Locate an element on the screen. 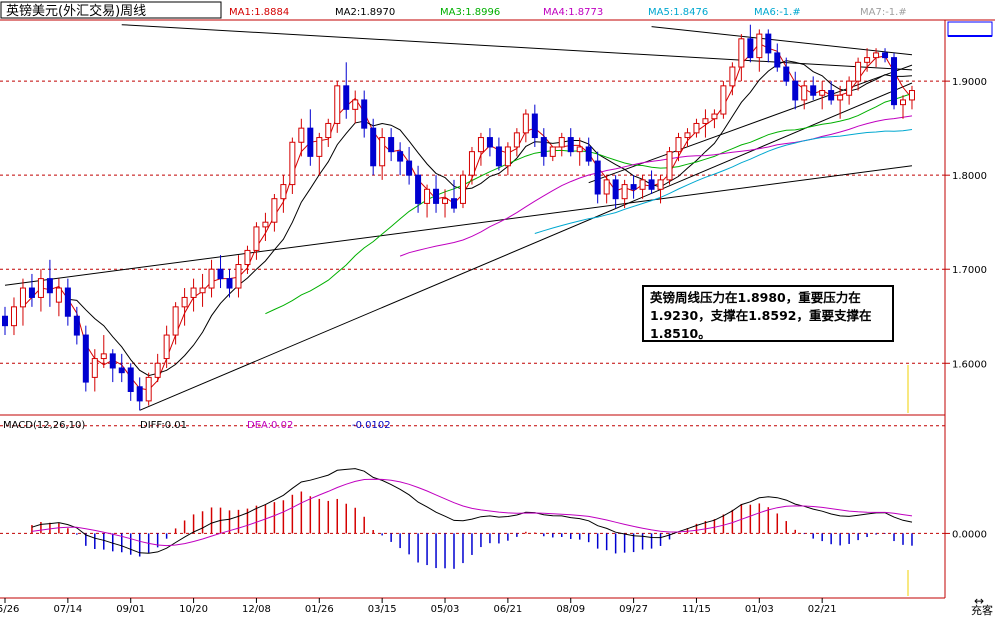 This screenshot has height=617, width=995. resize-arrow-icon: ↔ is located at coordinates (979, 601).